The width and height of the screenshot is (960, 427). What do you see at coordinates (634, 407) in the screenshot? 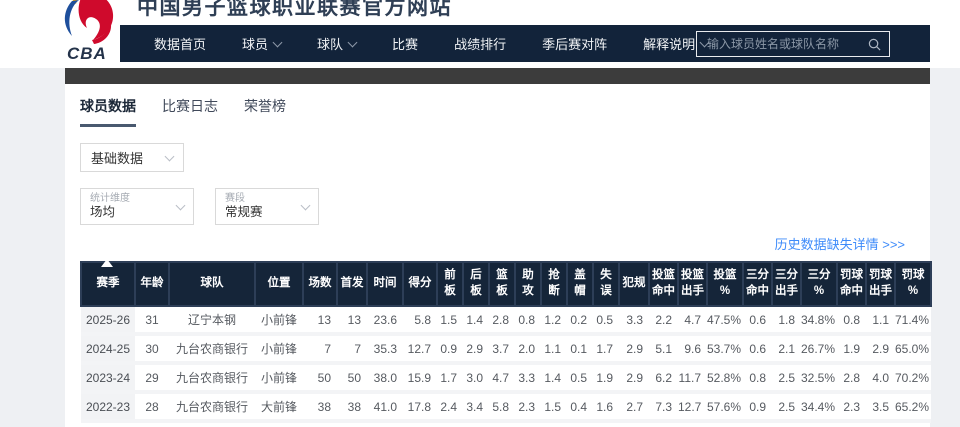
I see `table-cell: 2.7` at bounding box center [634, 407].